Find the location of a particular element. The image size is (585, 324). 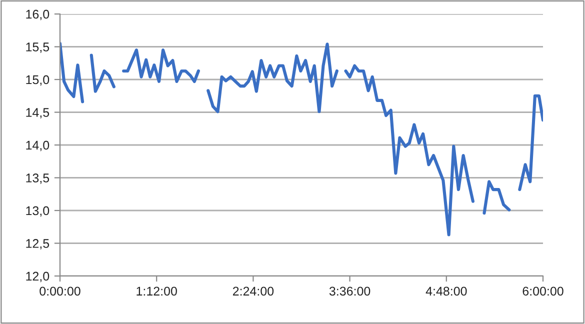

x-tick-label: 4:48:00 is located at coordinates (446, 291).